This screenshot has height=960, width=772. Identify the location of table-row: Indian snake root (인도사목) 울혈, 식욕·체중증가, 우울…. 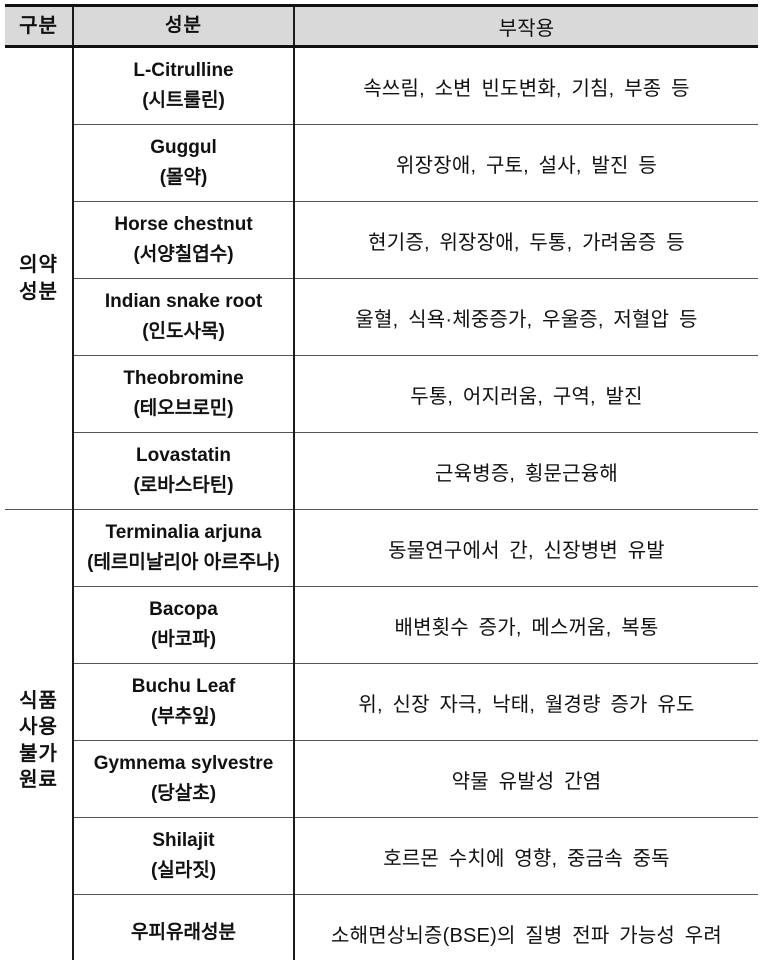
(381, 317).